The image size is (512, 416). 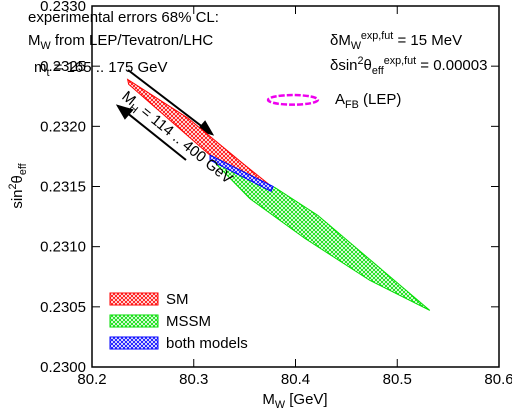 What do you see at coordinates (380, 99) in the screenshot?
I see `text-part: (LEP)` at bounding box center [380, 99].